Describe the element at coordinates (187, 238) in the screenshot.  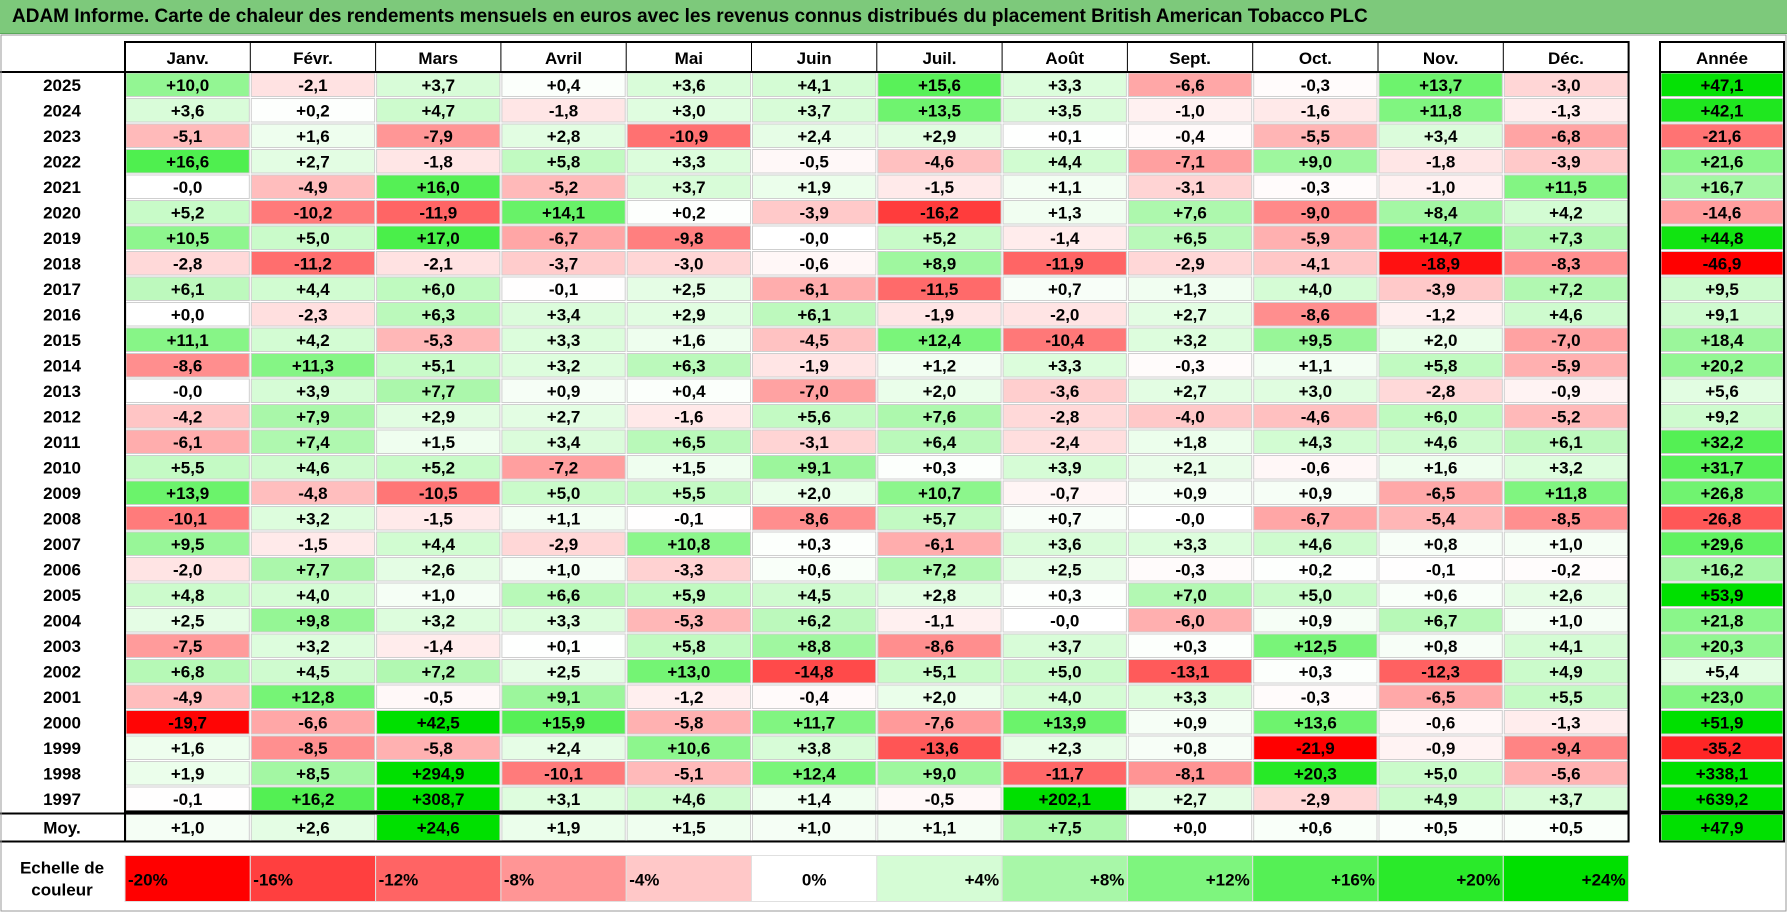
I see `cell-value: +10,5` at that location.